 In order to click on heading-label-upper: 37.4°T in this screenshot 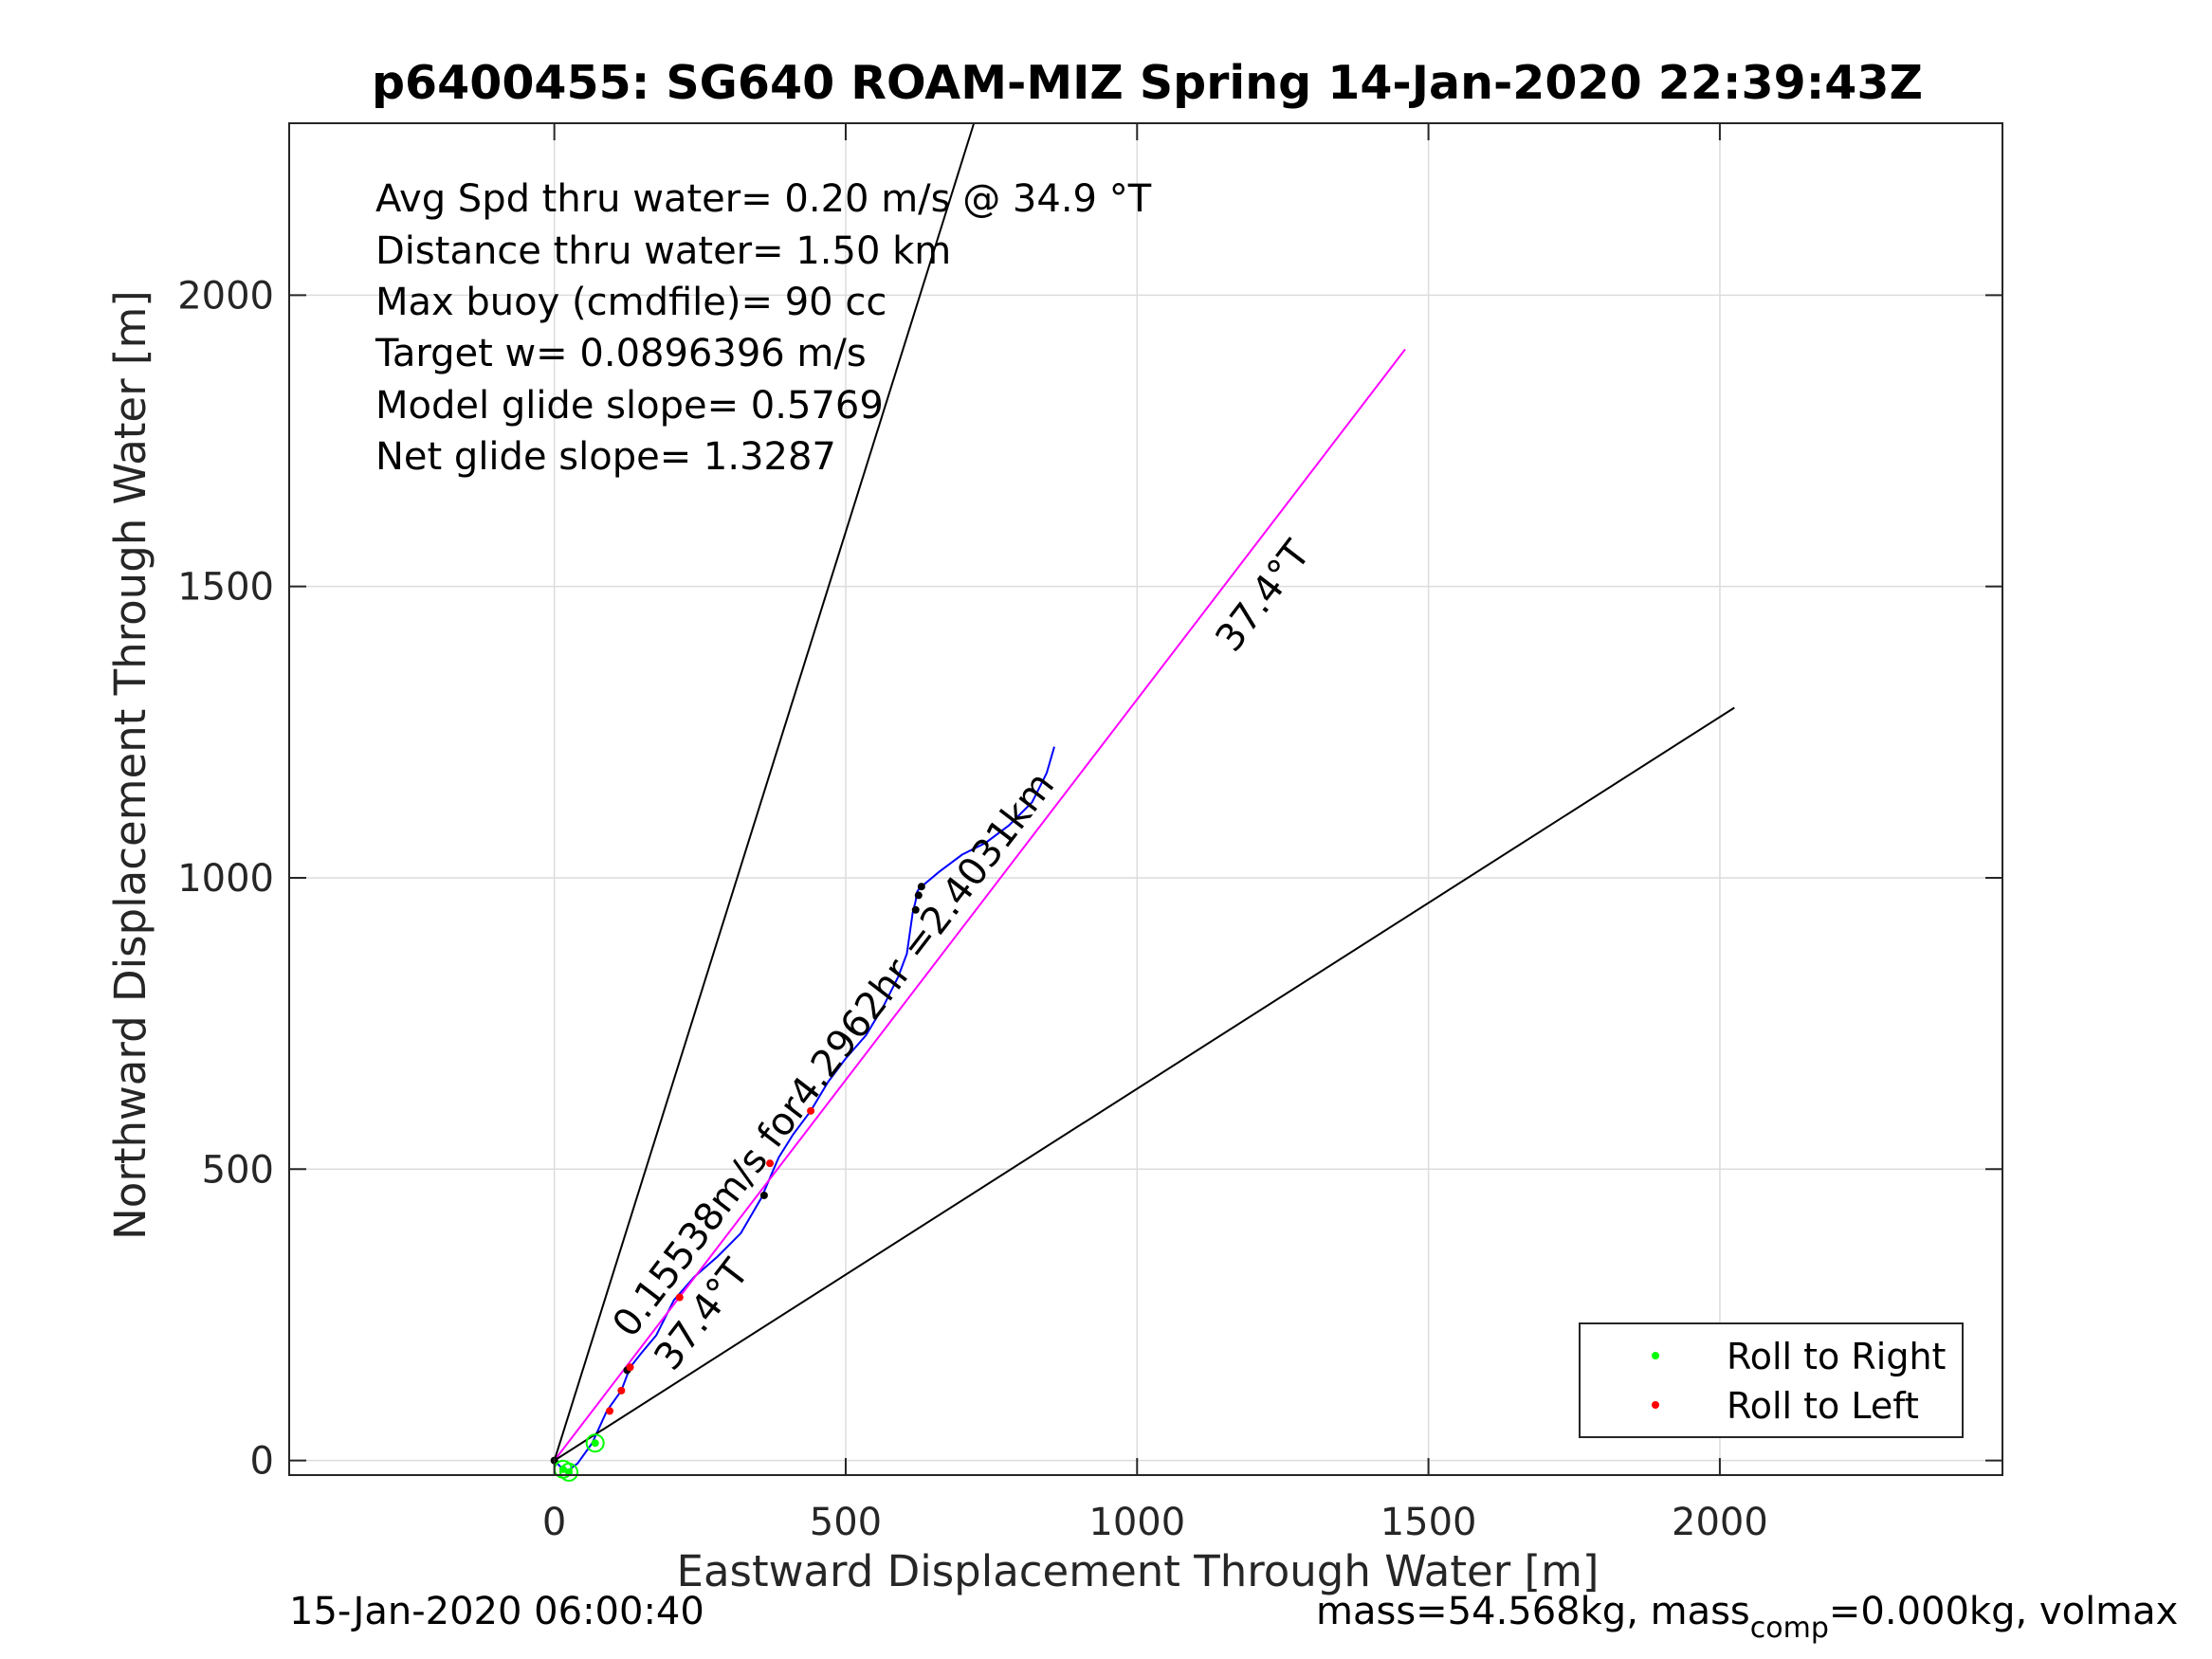, I will do `click(1263, 596)`.